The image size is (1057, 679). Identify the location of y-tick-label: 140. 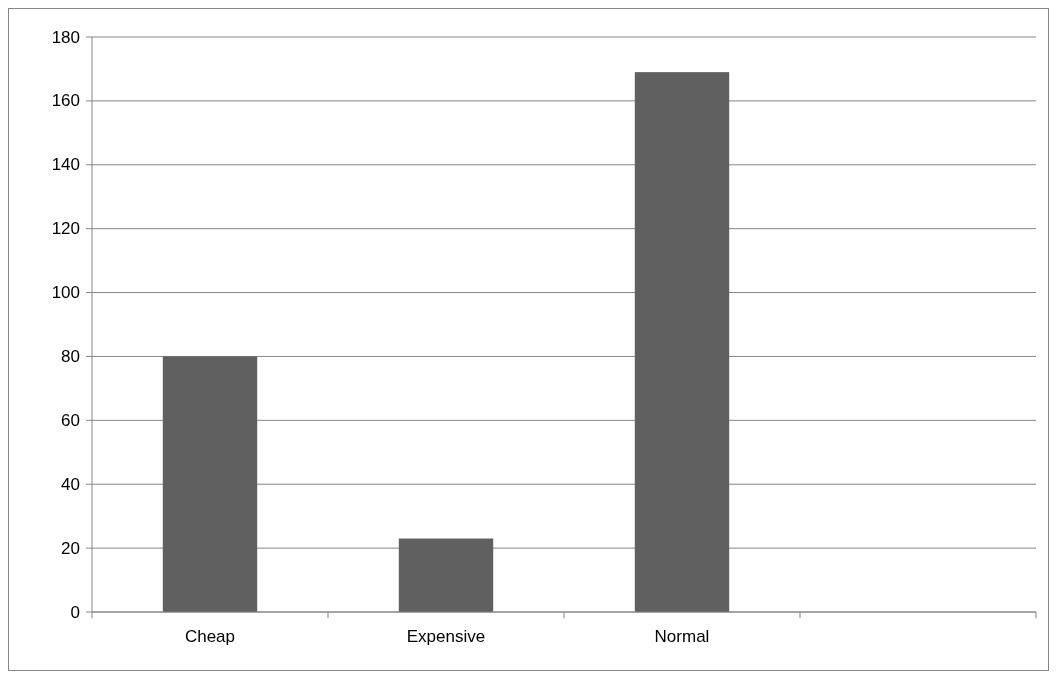
(65, 165).